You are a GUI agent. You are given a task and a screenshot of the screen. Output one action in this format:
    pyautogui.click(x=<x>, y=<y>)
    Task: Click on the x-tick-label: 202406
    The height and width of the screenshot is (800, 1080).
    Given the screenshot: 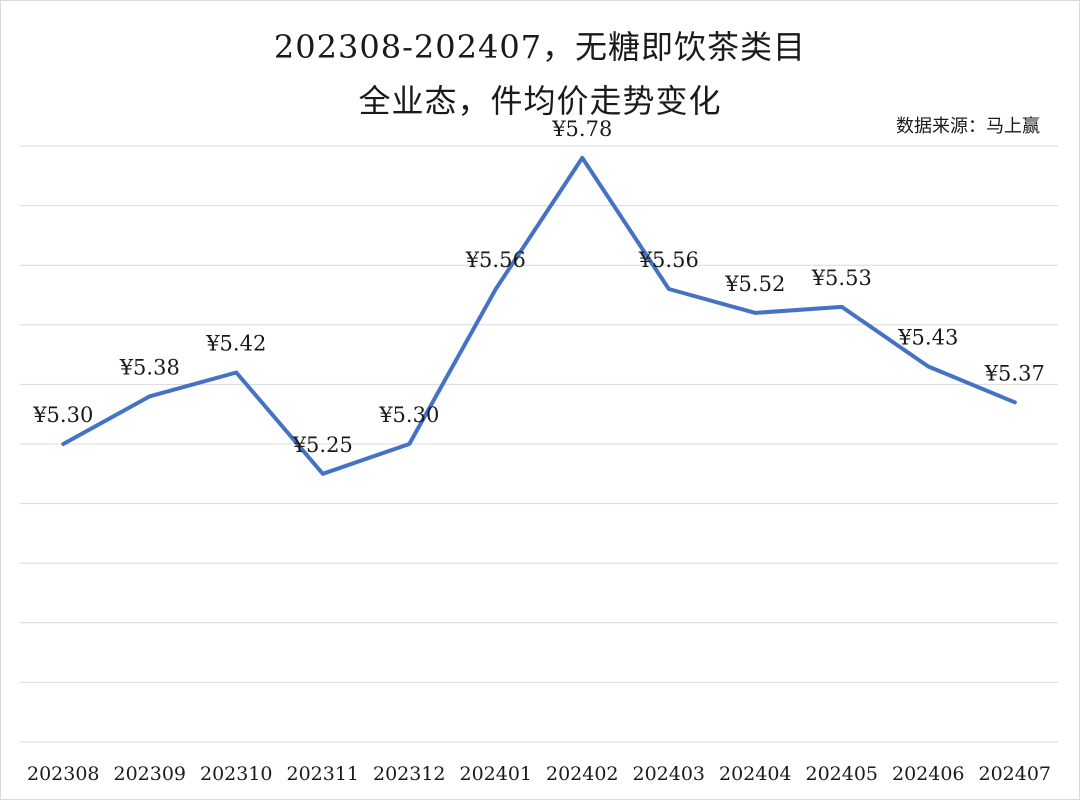 What is the action you would take?
    pyautogui.click(x=928, y=774)
    